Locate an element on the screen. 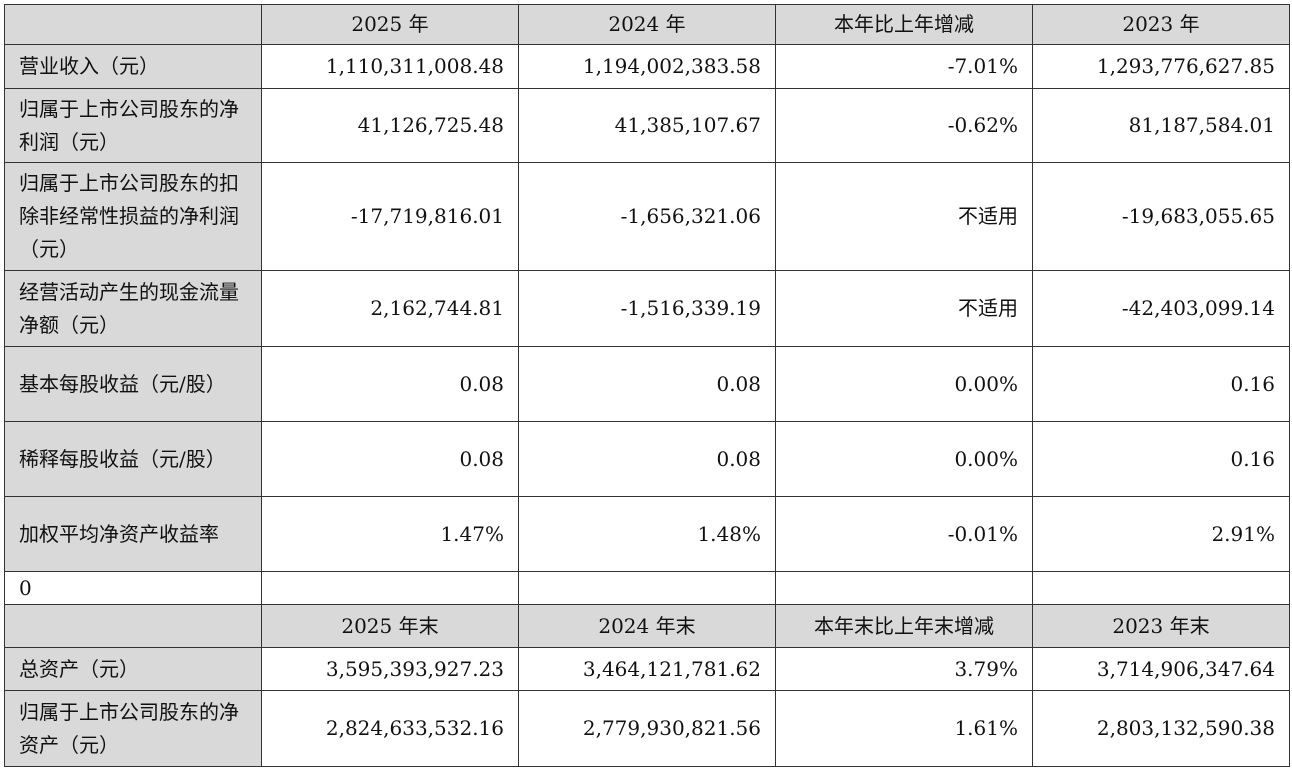 Image resolution: width=1292 pixels, height=768 pixels. value-cell: 2.91% is located at coordinates (1161, 534).